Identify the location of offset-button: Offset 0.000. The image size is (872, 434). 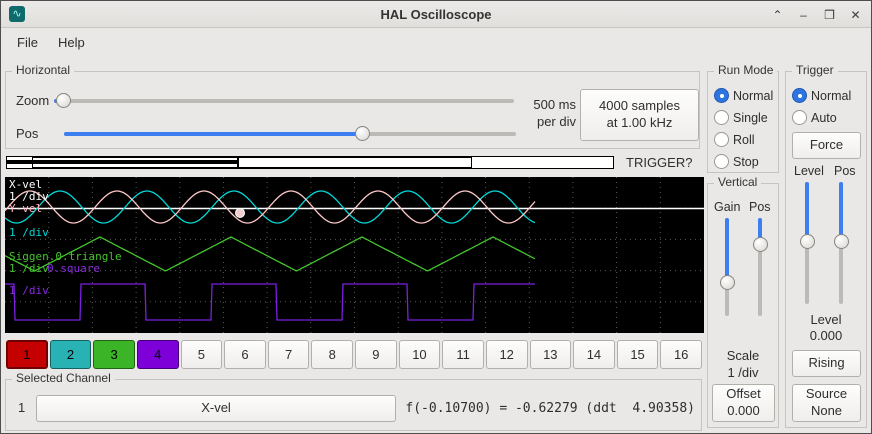
(743, 403).